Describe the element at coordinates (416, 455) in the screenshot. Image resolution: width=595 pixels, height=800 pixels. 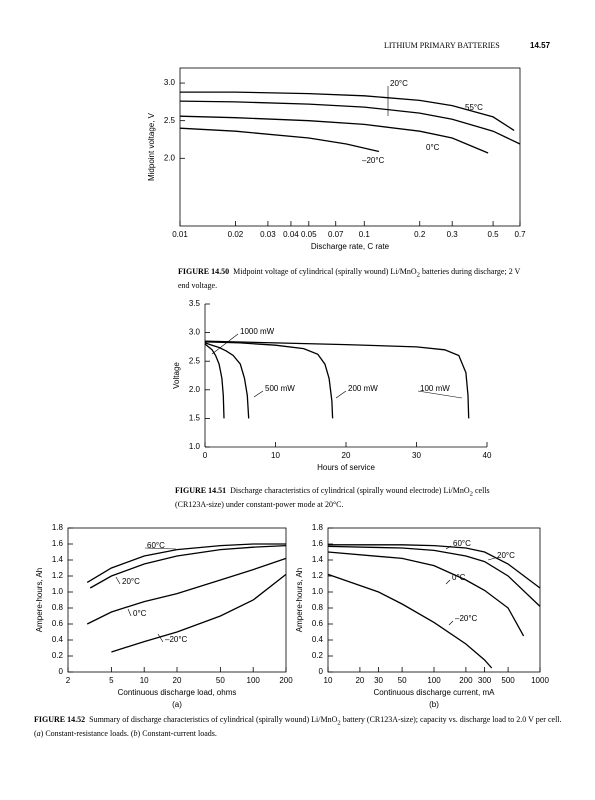
I see `x-tick-label: 30` at that location.